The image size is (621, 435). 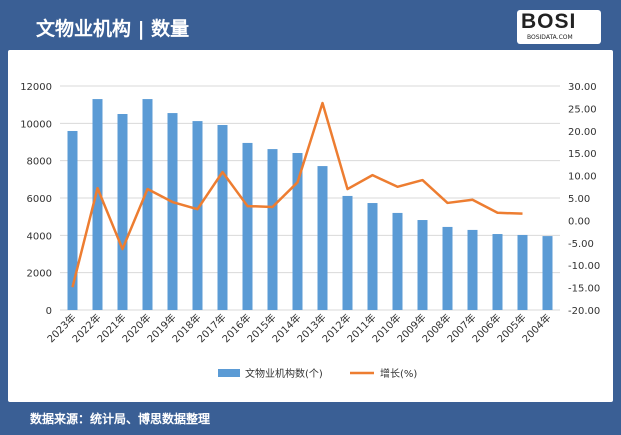 I want to click on logo: BOSI BOSIDATA.COM, so click(x=559, y=27).